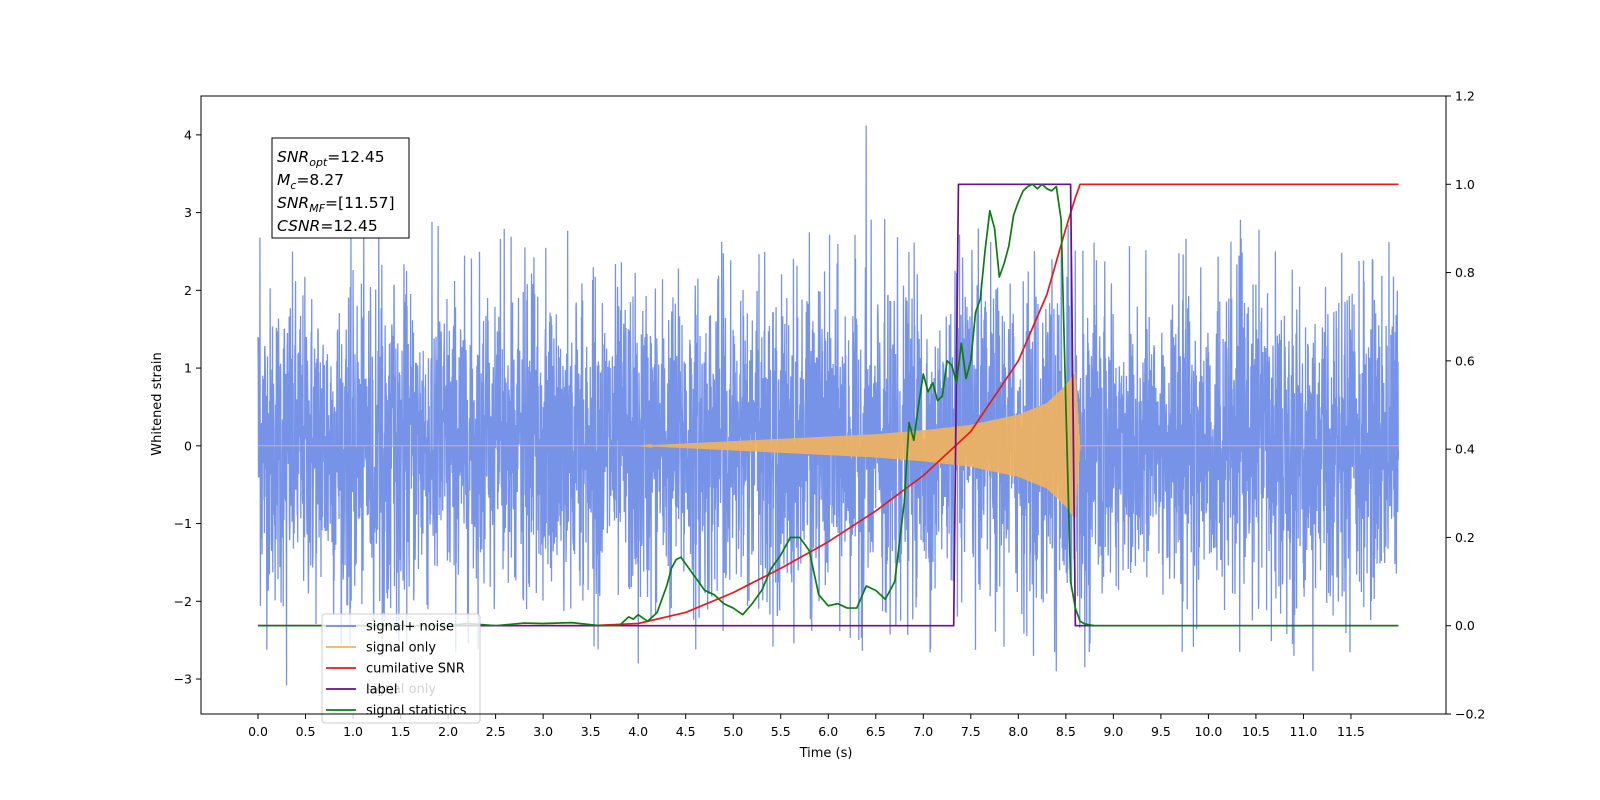 Image resolution: width=1600 pixels, height=800 pixels. Describe the element at coordinates (1465, 96) in the screenshot. I see `y2-tick-label: 1.2` at that location.